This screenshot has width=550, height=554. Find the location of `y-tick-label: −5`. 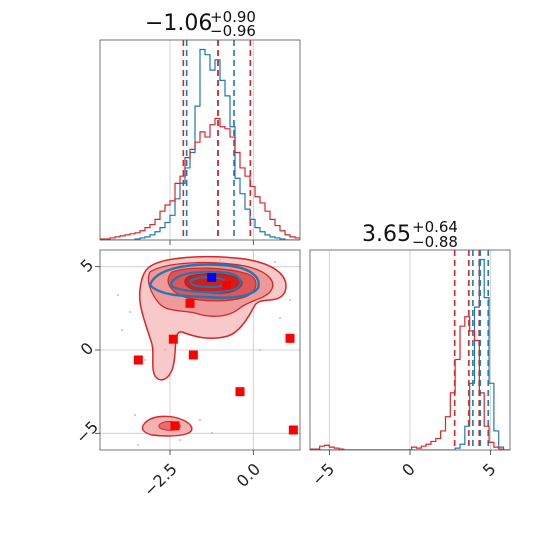

y-tick-label: −5 is located at coordinates (87, 432).